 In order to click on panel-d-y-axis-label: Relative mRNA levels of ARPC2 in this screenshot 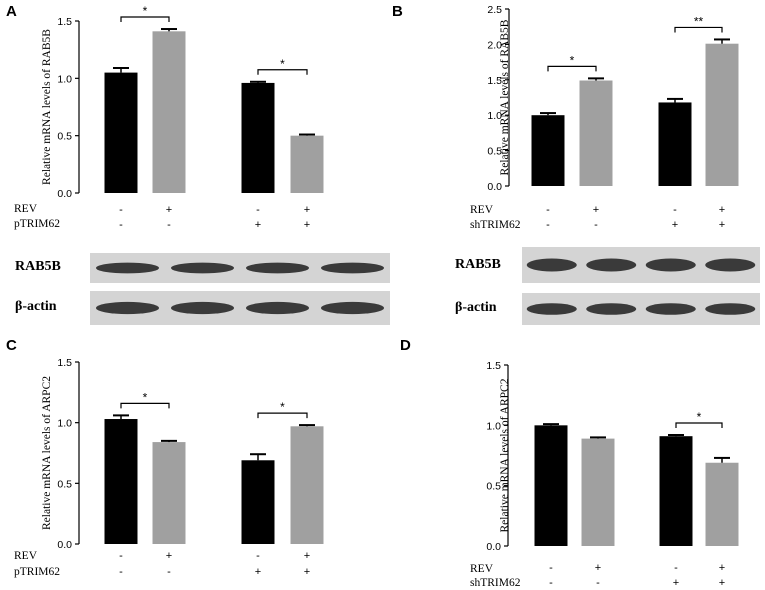, I will do `click(505, 455)`.